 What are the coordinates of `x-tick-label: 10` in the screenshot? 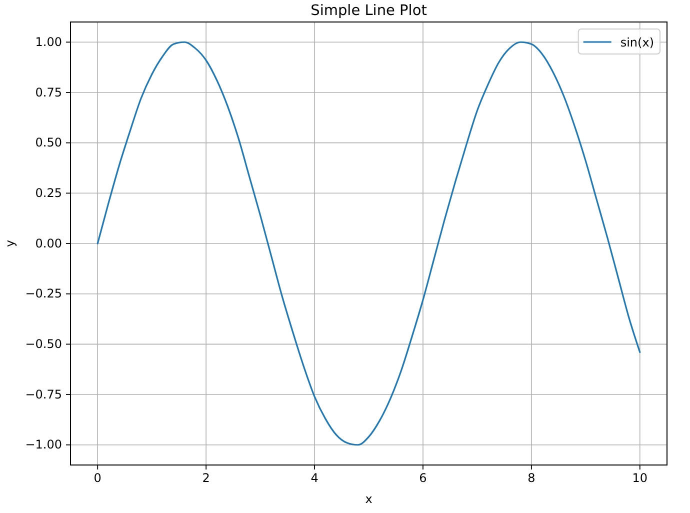 It's located at (640, 478).